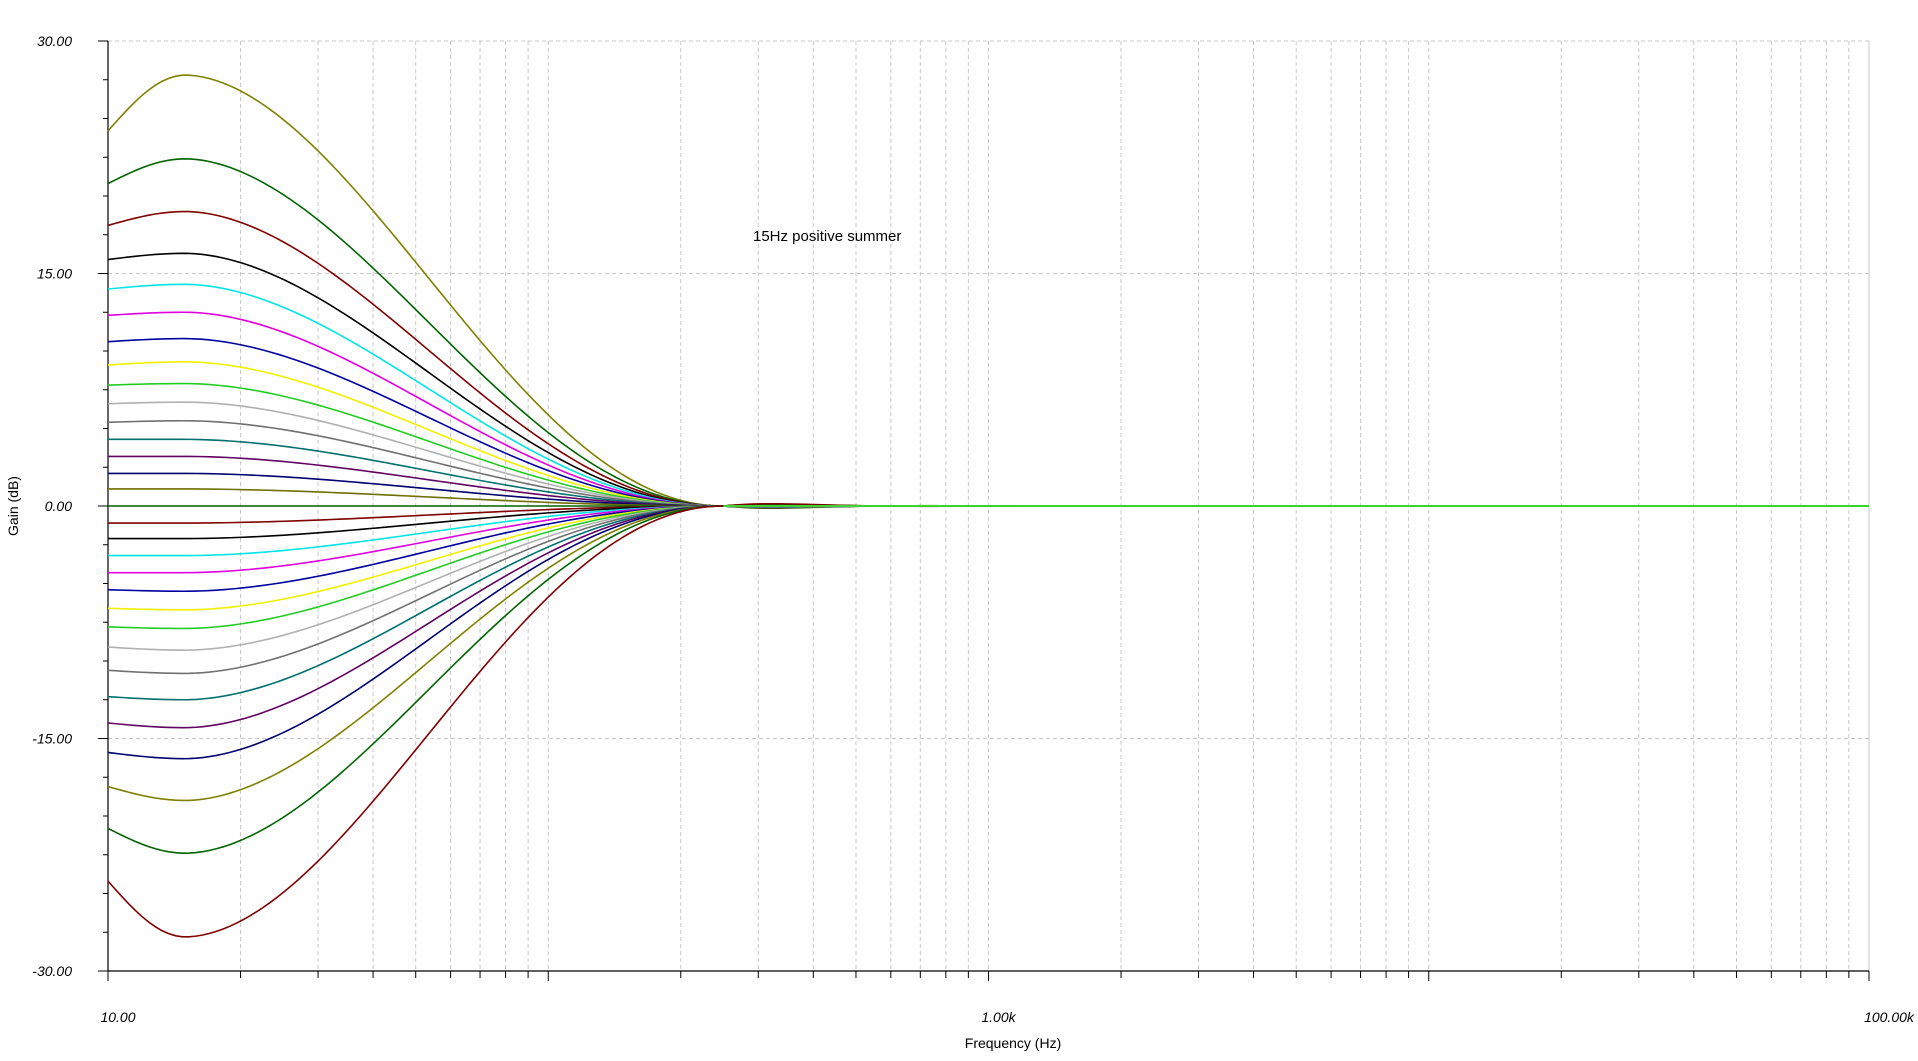 The image size is (1918, 1061). Describe the element at coordinates (58, 506) in the screenshot. I see `y-tick-label: 0.00` at that location.